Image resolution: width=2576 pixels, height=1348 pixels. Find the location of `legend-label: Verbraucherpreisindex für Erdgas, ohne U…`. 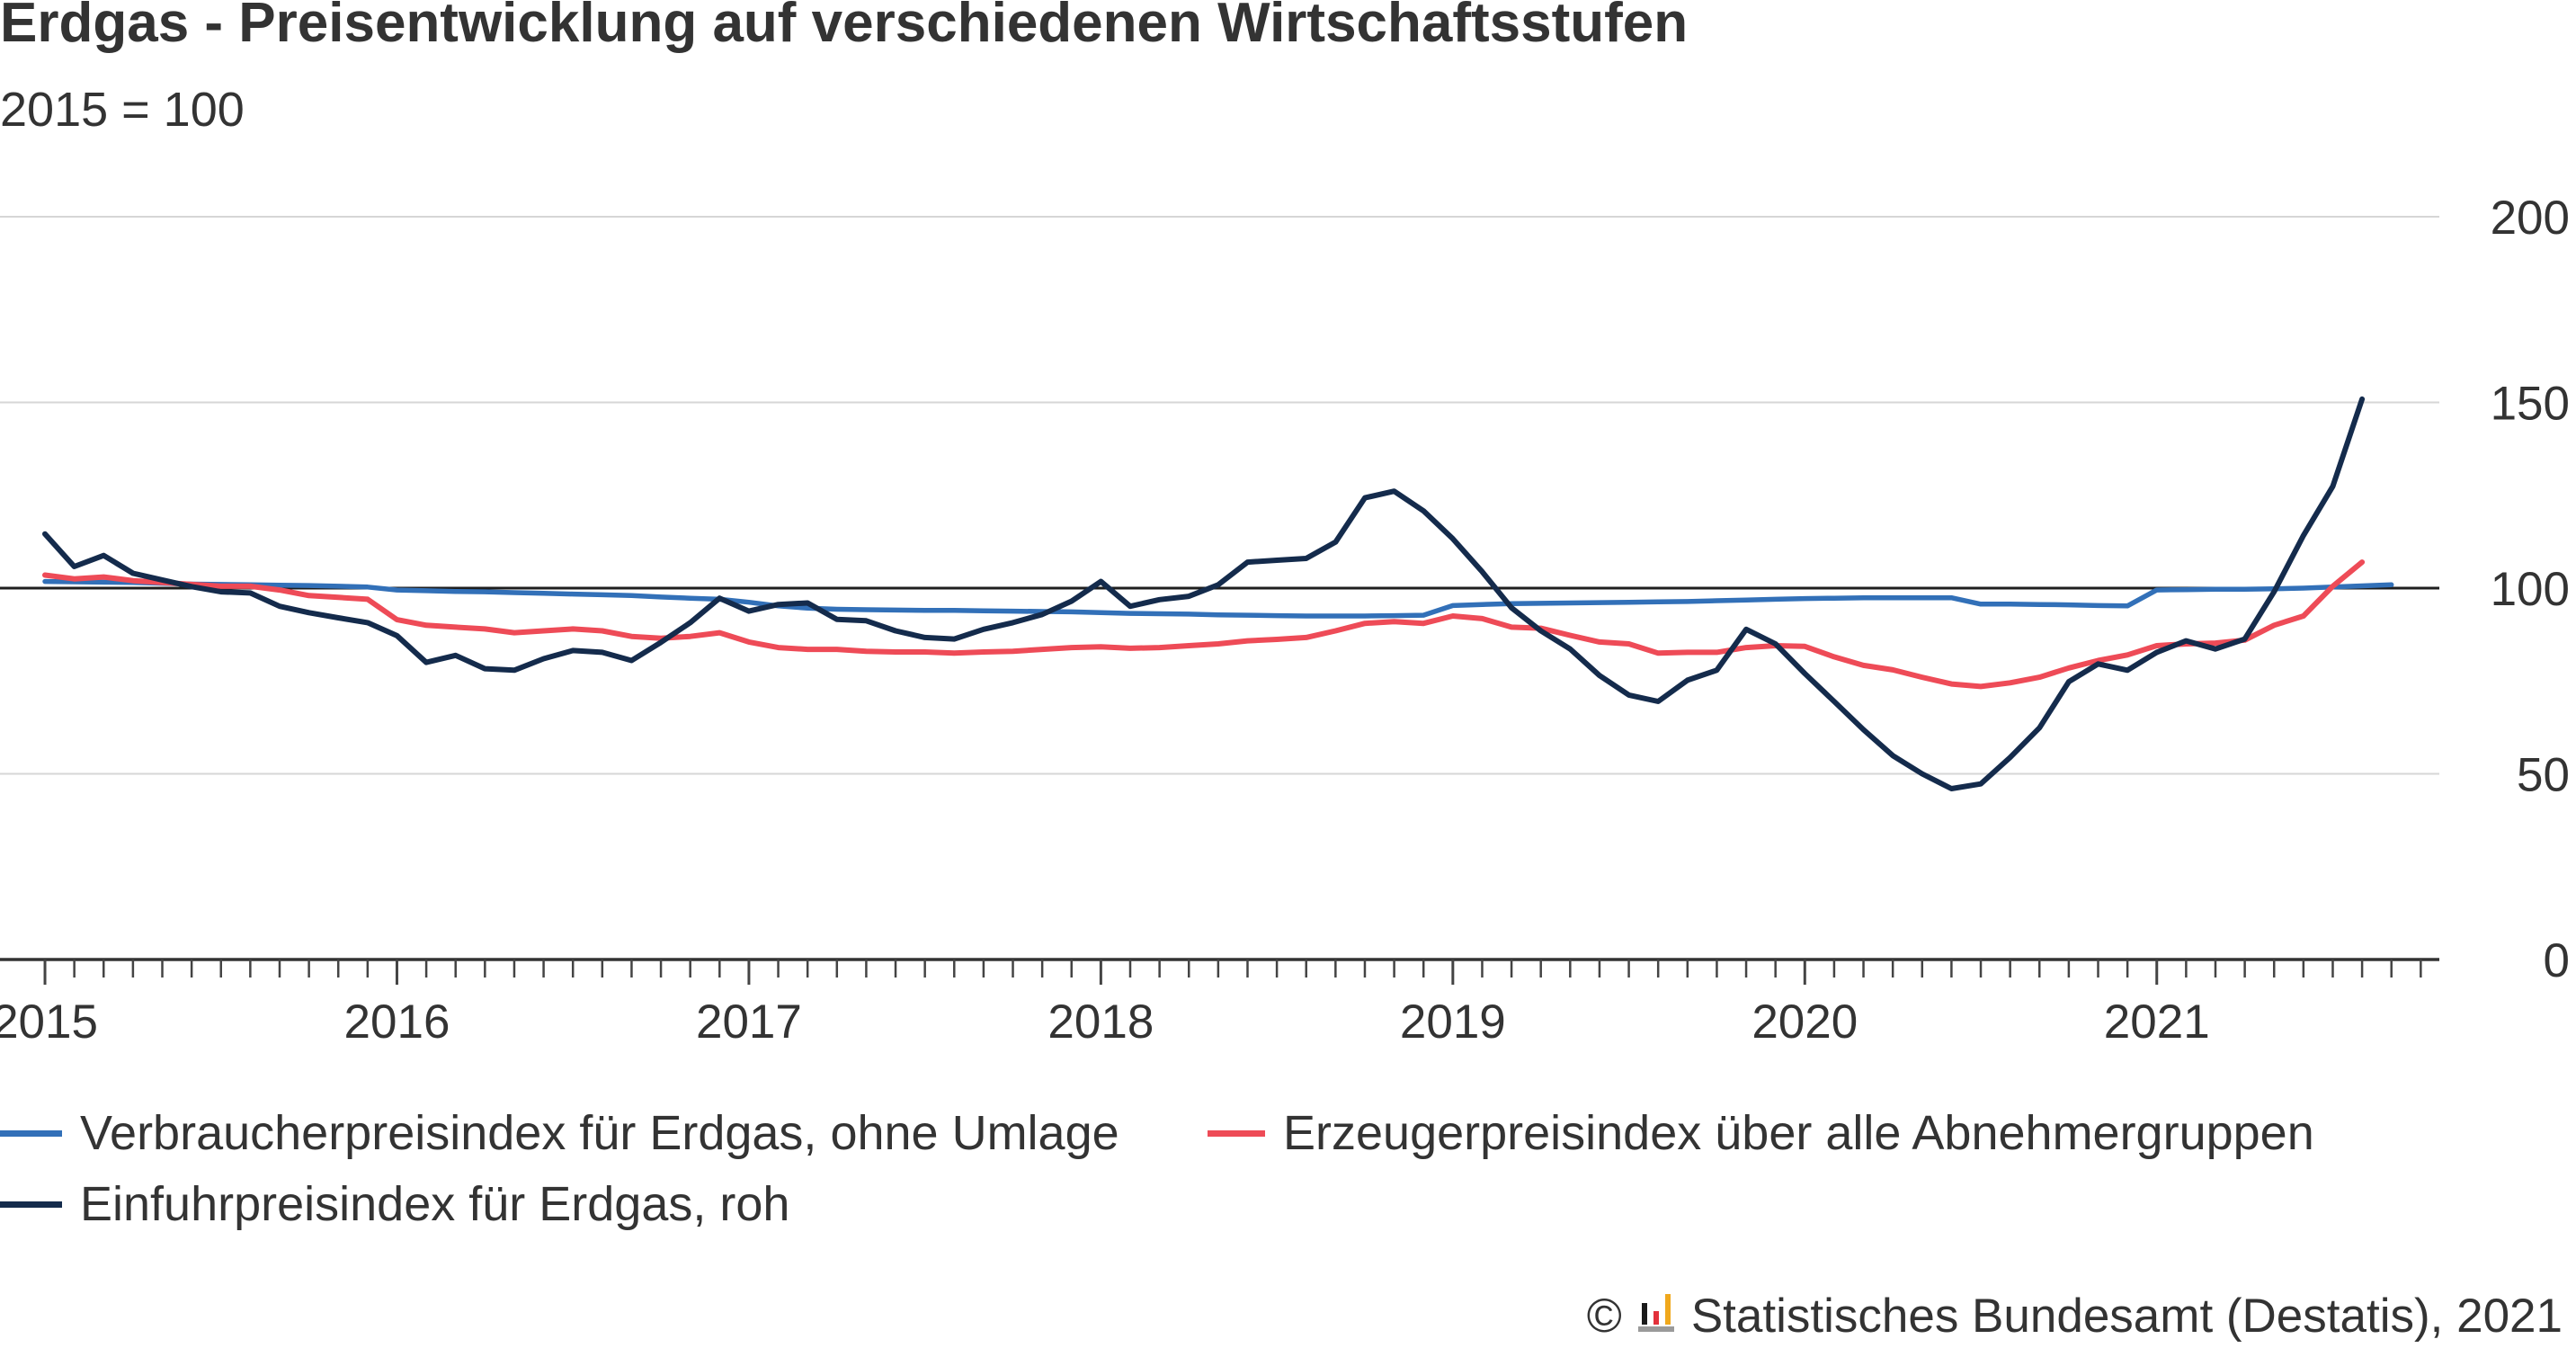

legend-label: Verbraucherpreisindex für Erdgas, ohne U… is located at coordinates (599, 1133).